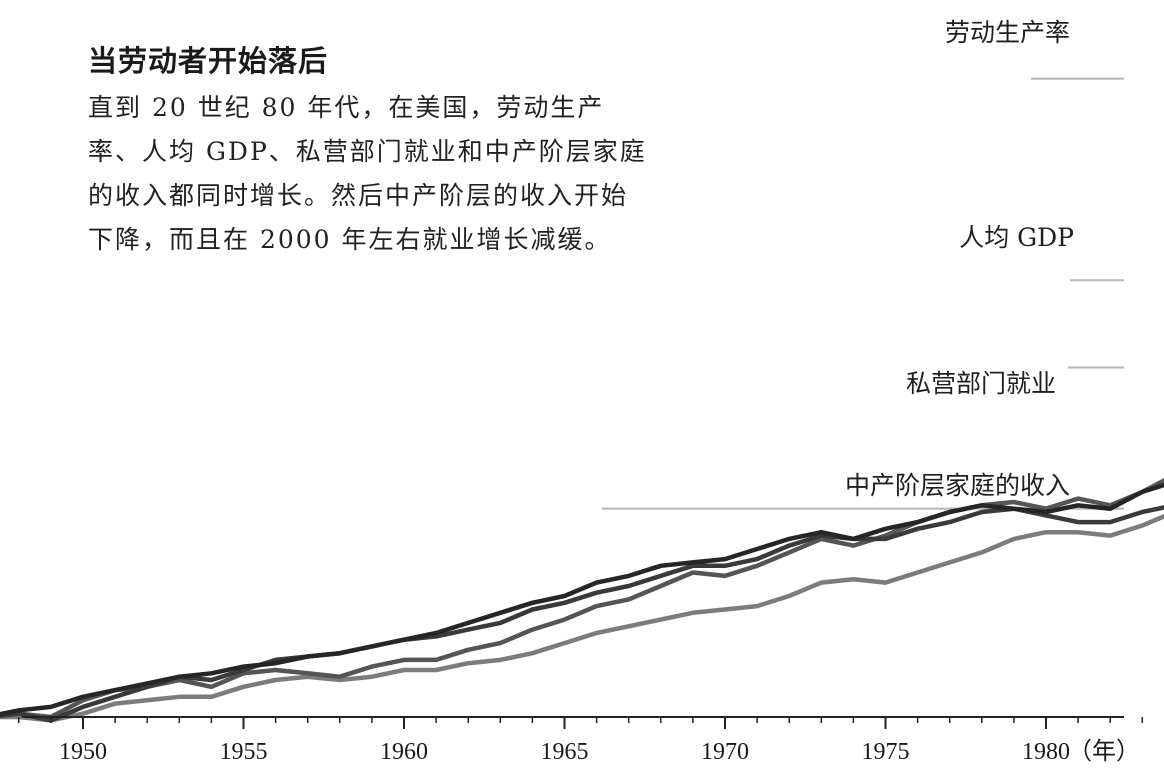 The height and width of the screenshot is (779, 1164). Describe the element at coordinates (1007, 32) in the screenshot. I see `series-label-1: 劳动生产率` at that location.